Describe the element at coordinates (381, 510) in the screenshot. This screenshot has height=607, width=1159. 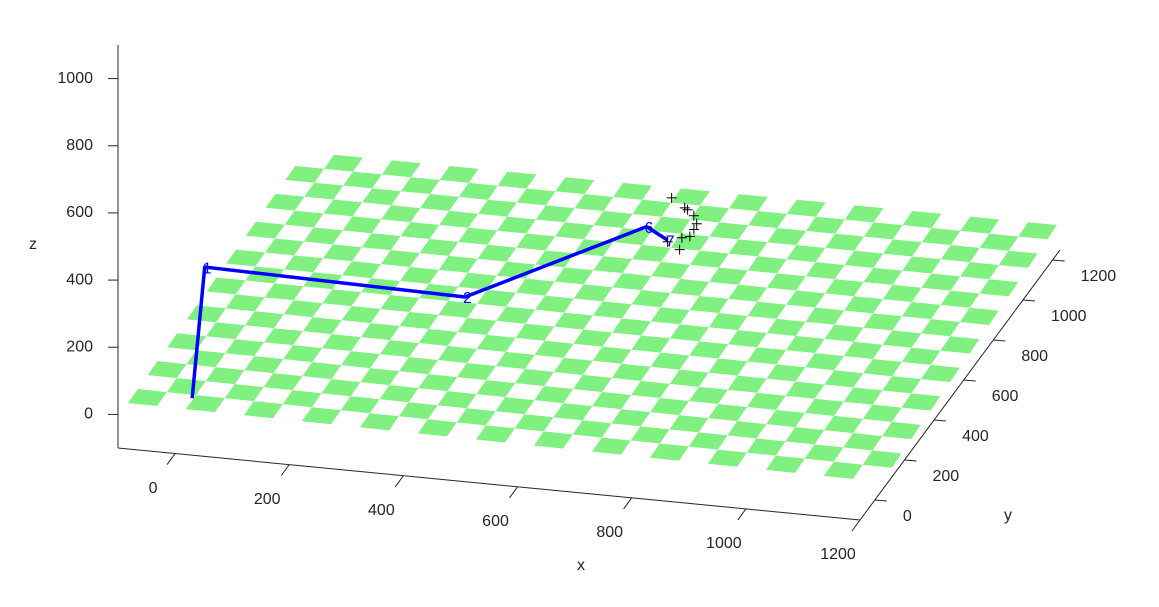
I see `x-tick-label: 400` at that location.